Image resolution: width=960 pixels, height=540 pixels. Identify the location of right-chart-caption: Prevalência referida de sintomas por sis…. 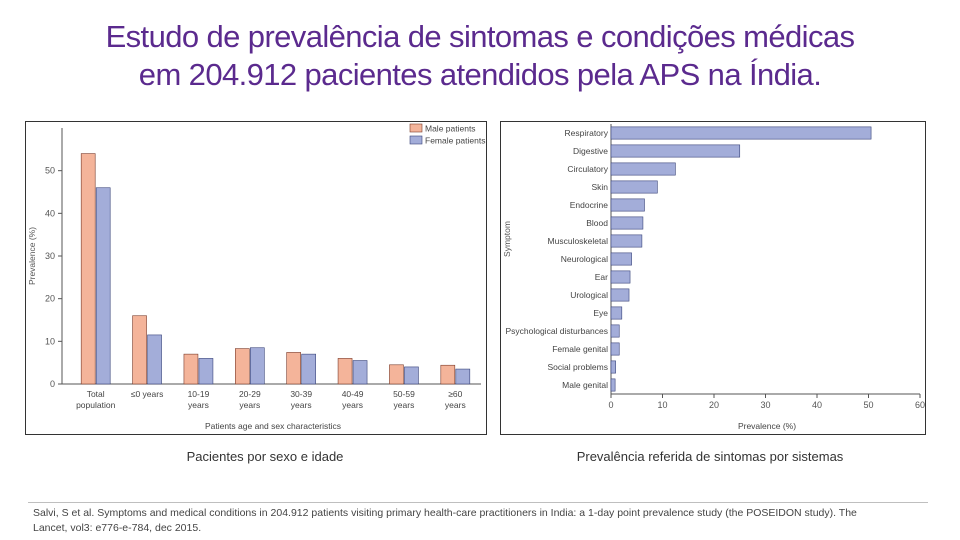
(710, 456).